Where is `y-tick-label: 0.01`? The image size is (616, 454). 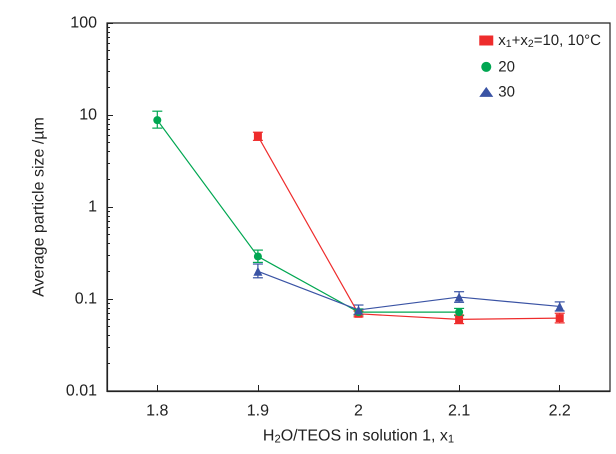 y-tick-label: 0.01 is located at coordinates (82, 391).